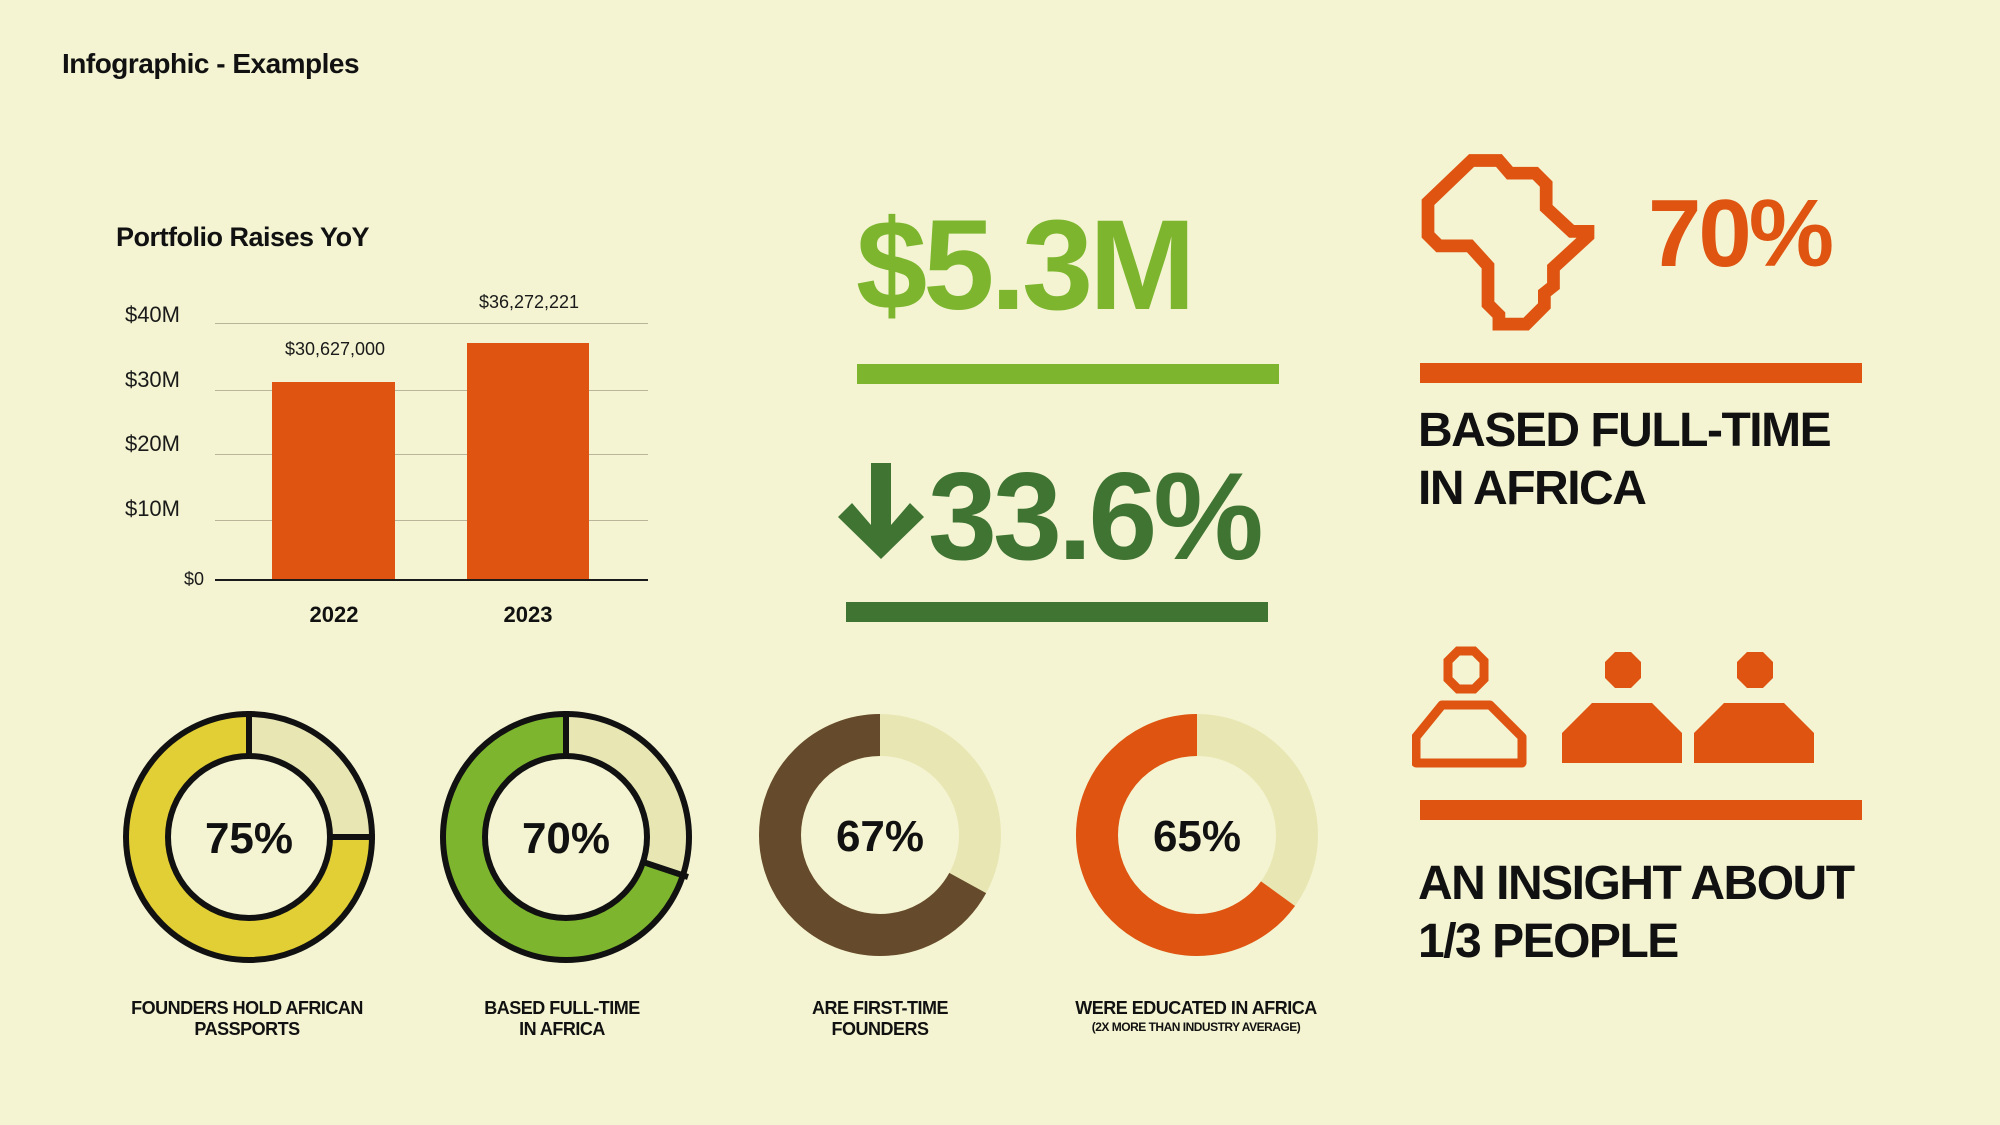 Image resolution: width=2000 pixels, height=1125 pixels. I want to click on change-value: 33.6%, so click(1096, 517).